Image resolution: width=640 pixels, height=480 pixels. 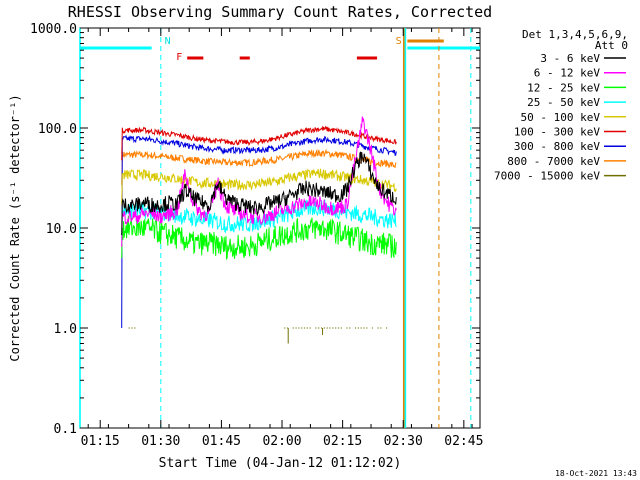 I want to click on y-tick-label: 0.1, so click(x=65, y=429).